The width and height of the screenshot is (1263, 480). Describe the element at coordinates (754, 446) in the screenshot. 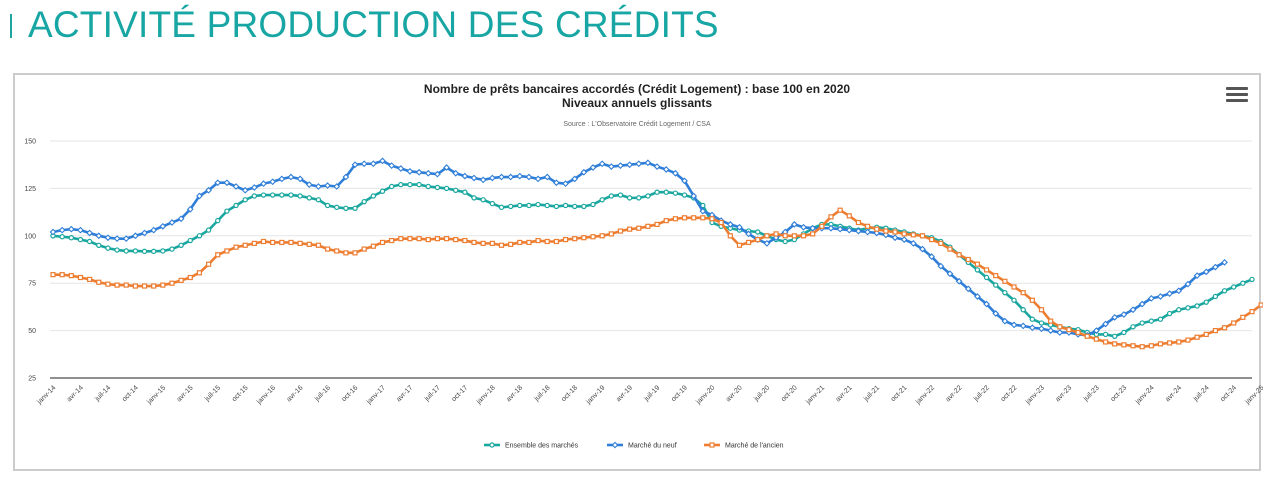

I see `legend-label: Marché de l'ancien` at that location.